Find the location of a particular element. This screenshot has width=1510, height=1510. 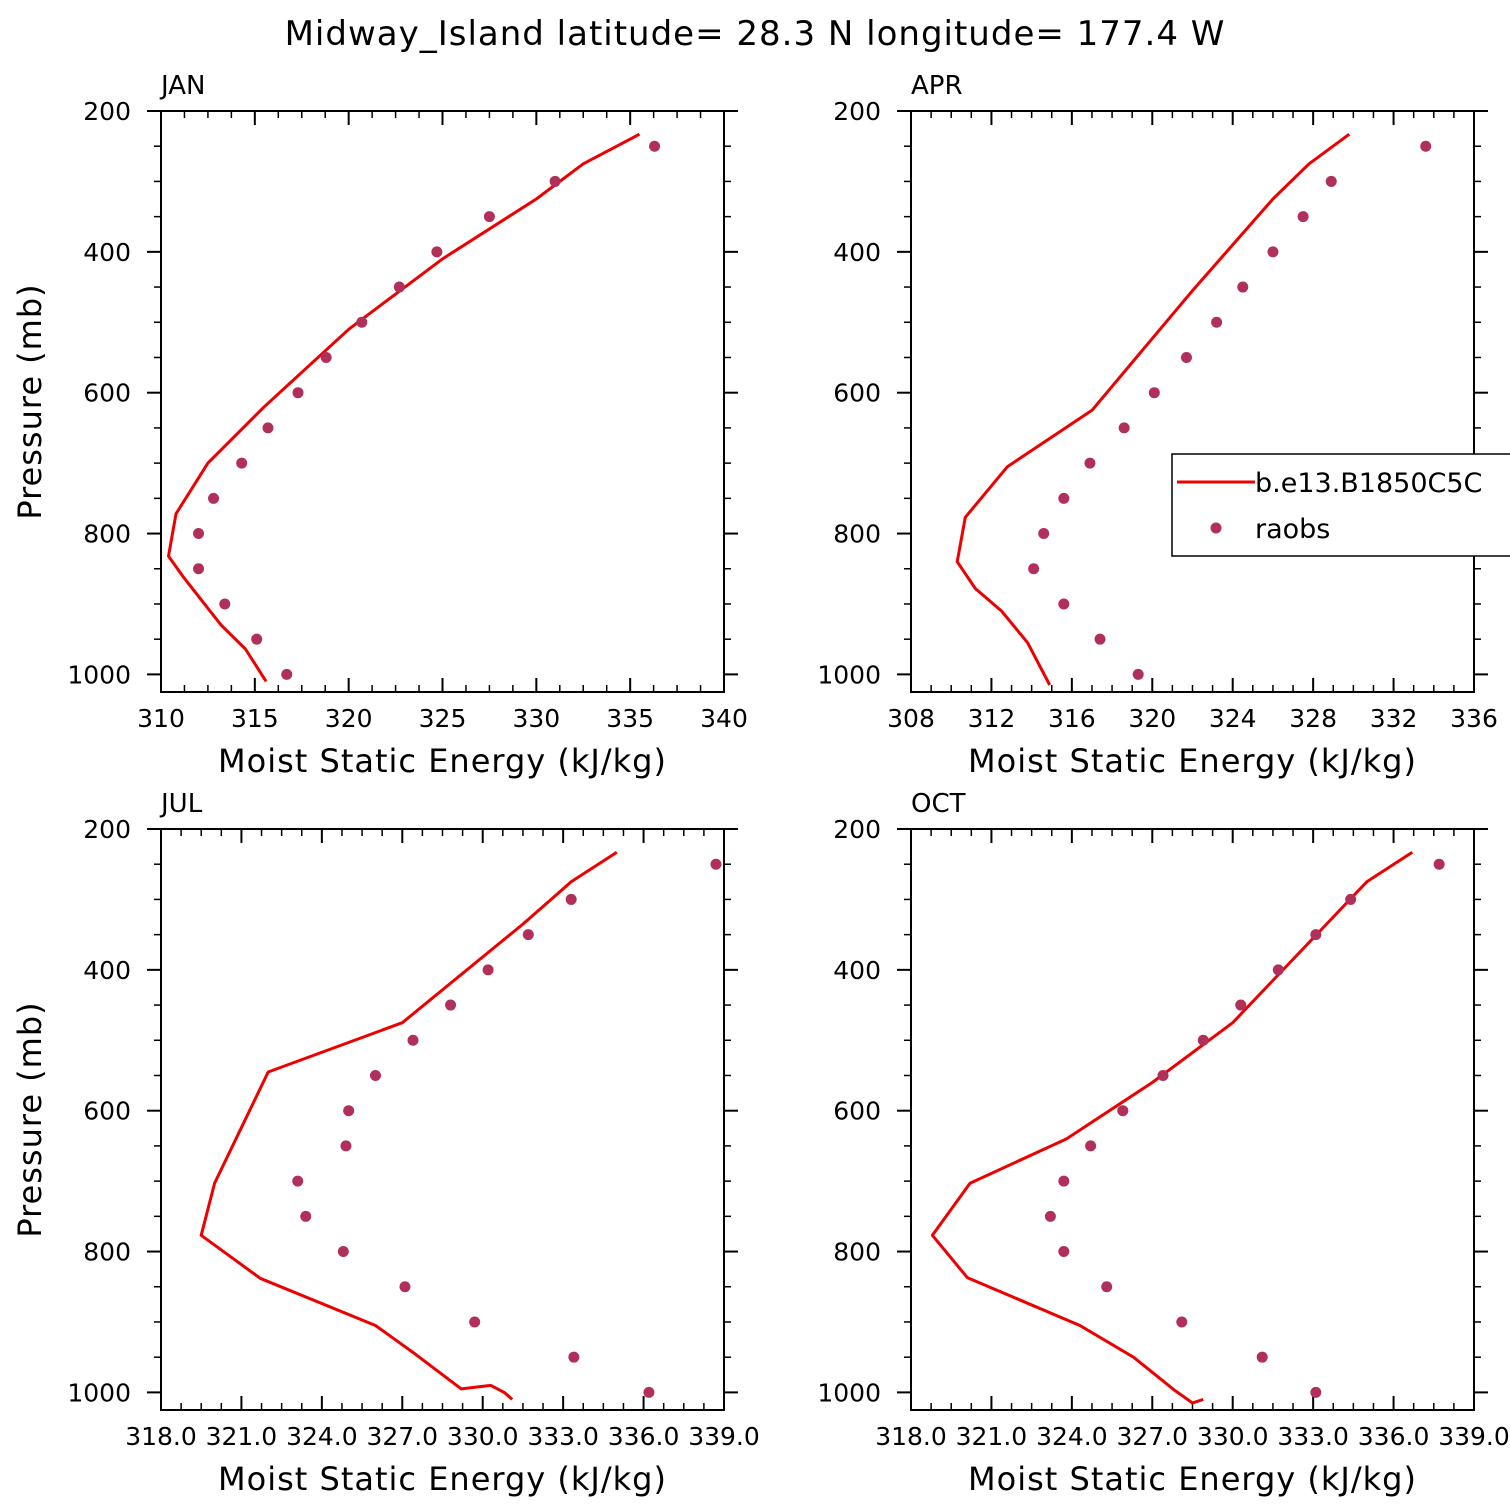

legend: b.e13.B1850C5C raobs is located at coordinates (1340, 505).